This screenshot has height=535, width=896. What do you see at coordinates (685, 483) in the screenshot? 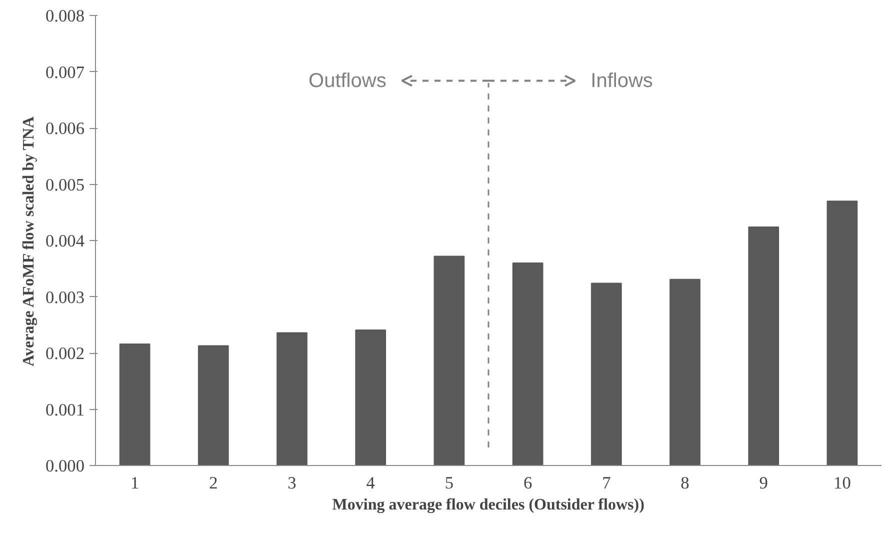
I see `x-tick-label: 8` at bounding box center [685, 483].